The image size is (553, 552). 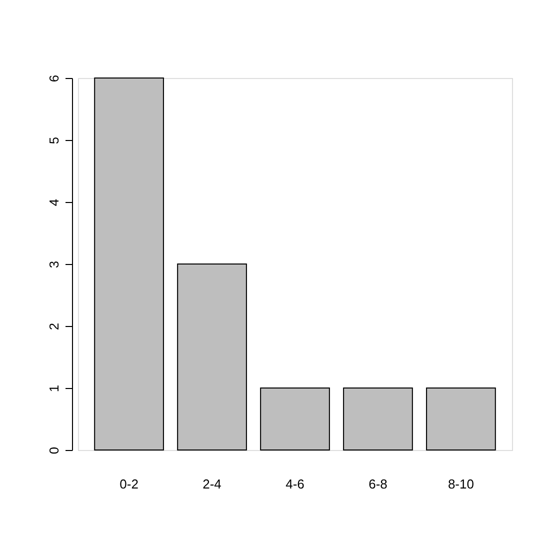 I want to click on y-tick-label: 6, so click(x=54, y=78).